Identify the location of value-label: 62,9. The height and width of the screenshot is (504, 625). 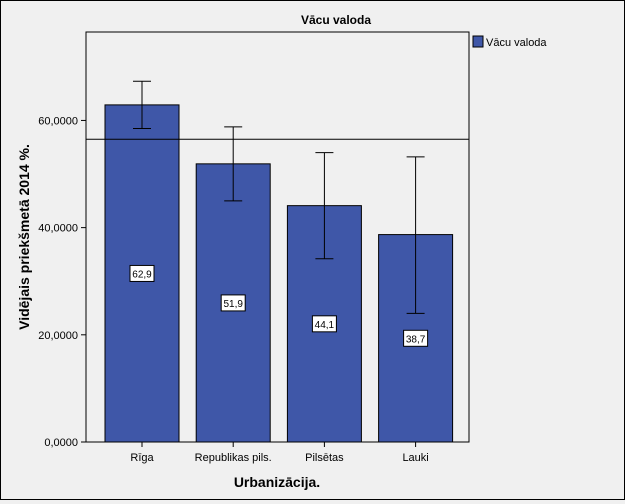
(142, 274).